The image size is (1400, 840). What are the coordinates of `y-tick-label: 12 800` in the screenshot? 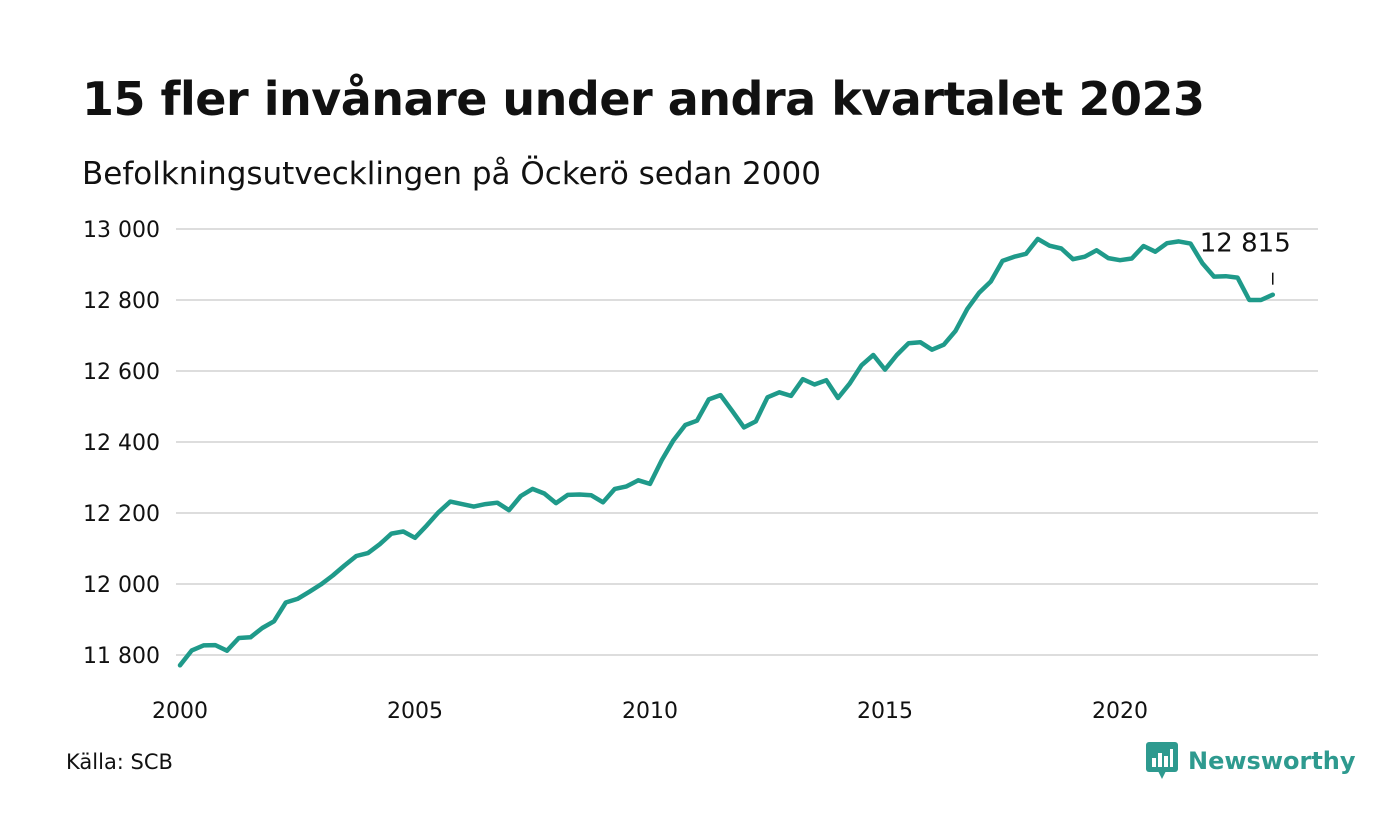 It's located at (121, 301).